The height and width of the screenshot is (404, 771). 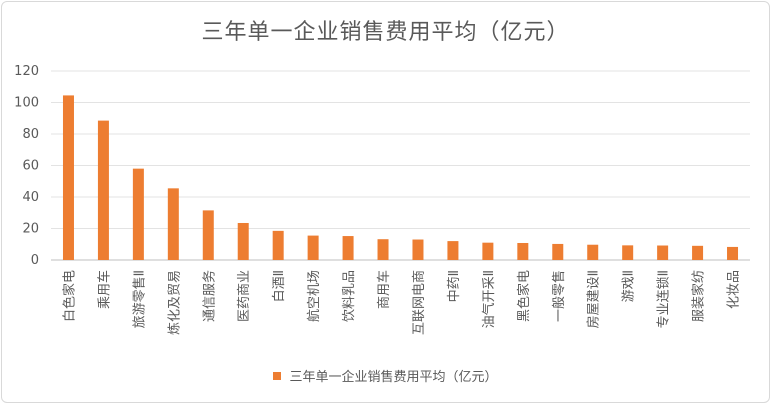 I want to click on y-tick-label: 100, so click(x=26, y=103).